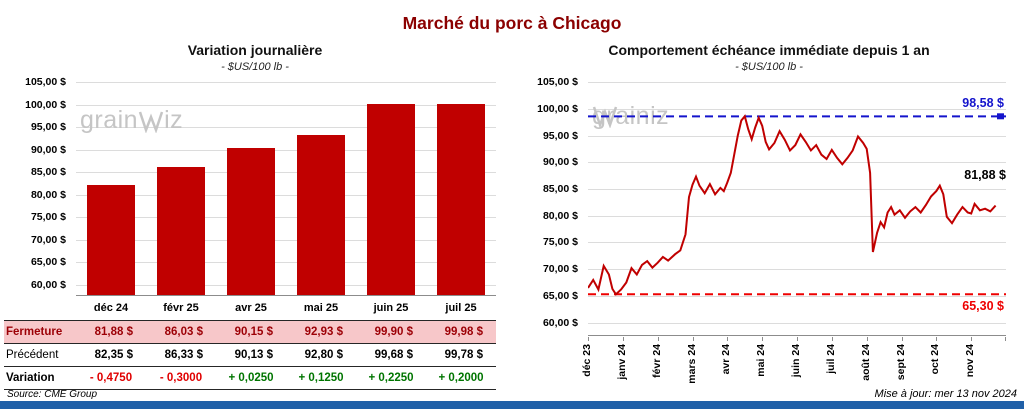 The height and width of the screenshot is (409, 1024). What do you see at coordinates (113, 332) in the screenshot?
I see `table-cell: 81,88 $` at bounding box center [113, 332].